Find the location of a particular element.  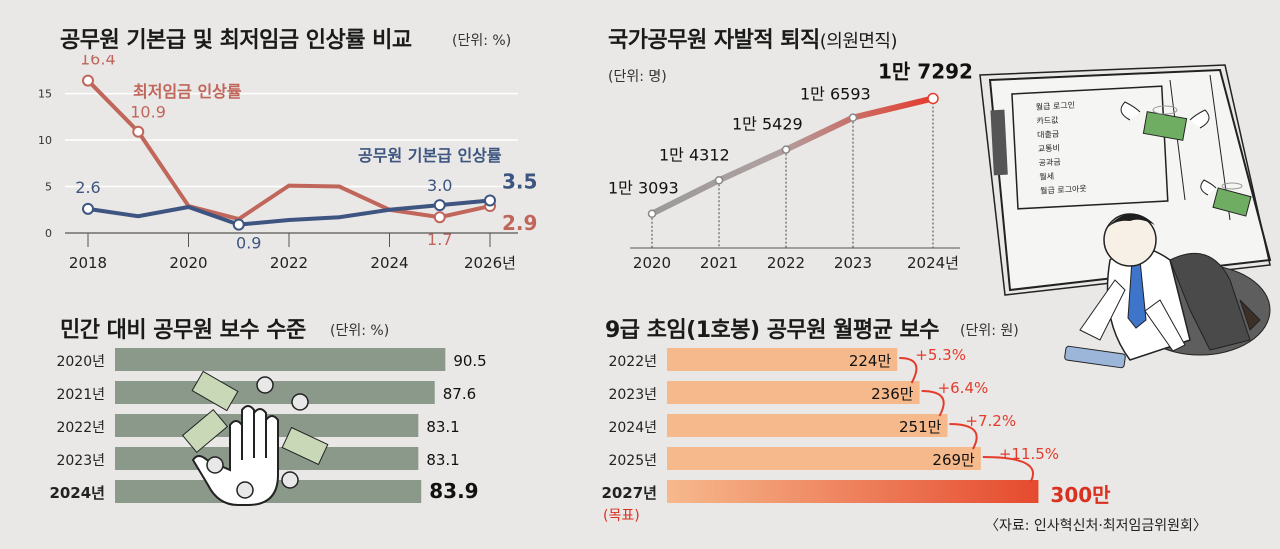

screen-menu-item: 카드값 is located at coordinates (1047, 120).